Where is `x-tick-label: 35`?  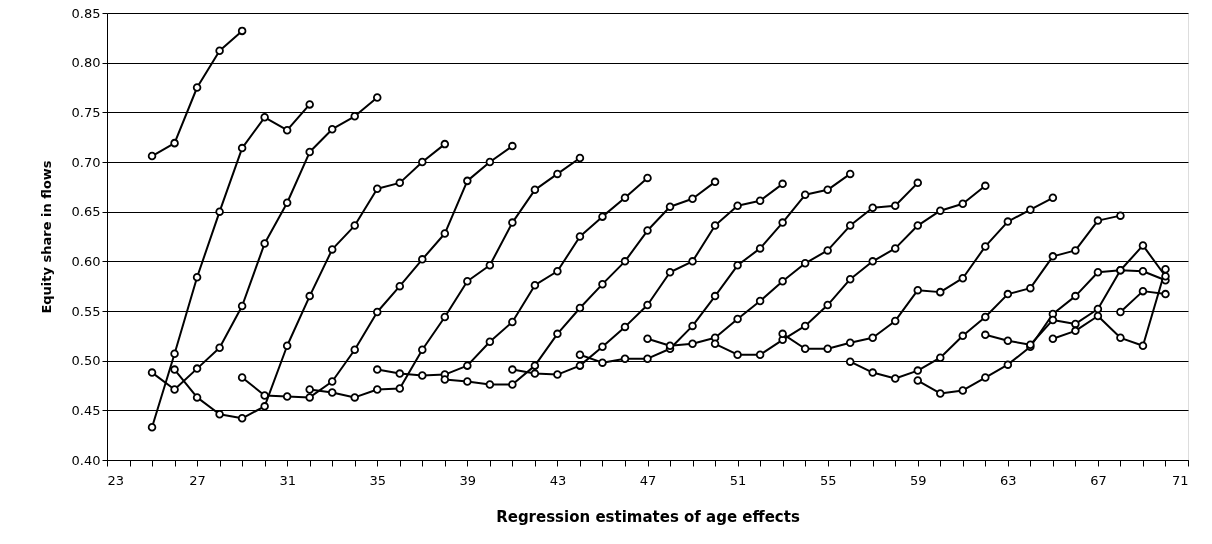 x-tick-label: 35 is located at coordinates (378, 480).